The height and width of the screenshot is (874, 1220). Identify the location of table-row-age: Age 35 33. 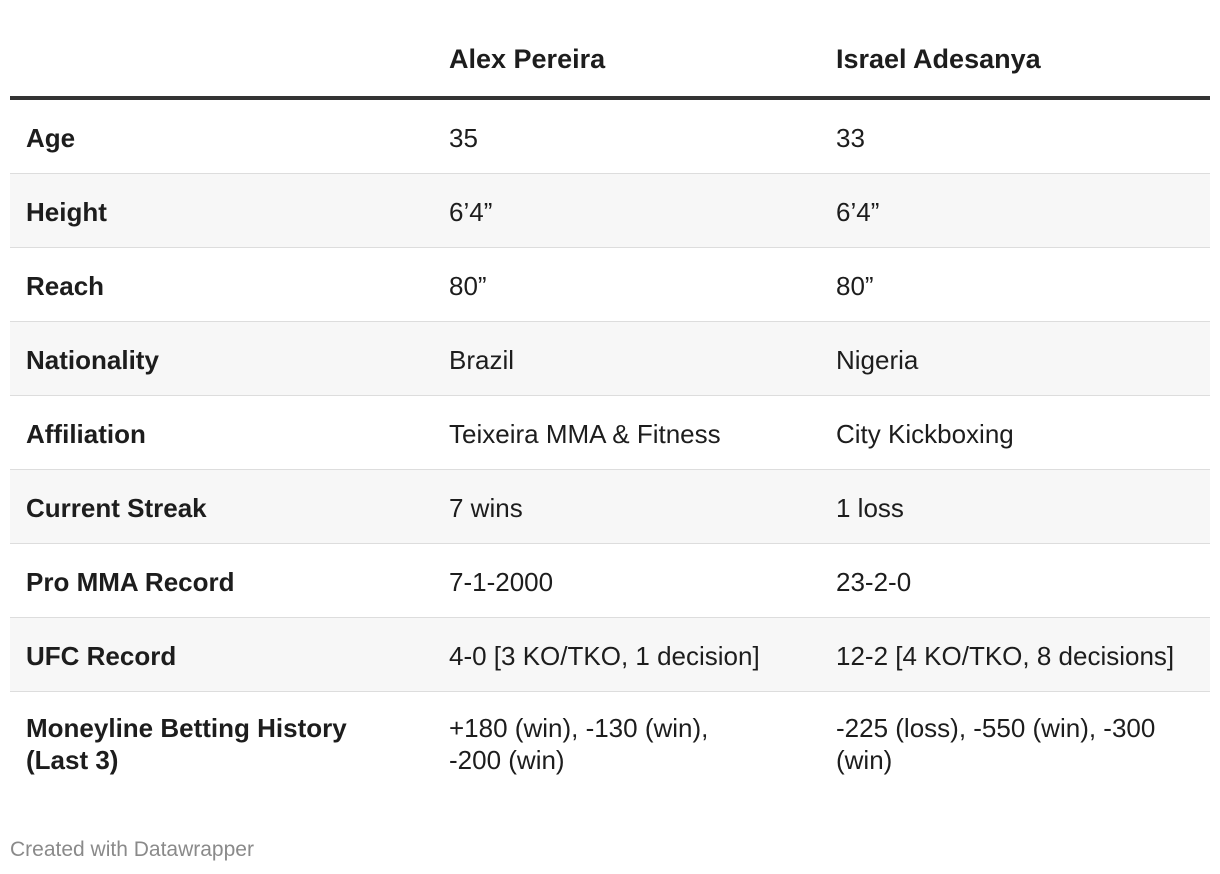
(610, 137).